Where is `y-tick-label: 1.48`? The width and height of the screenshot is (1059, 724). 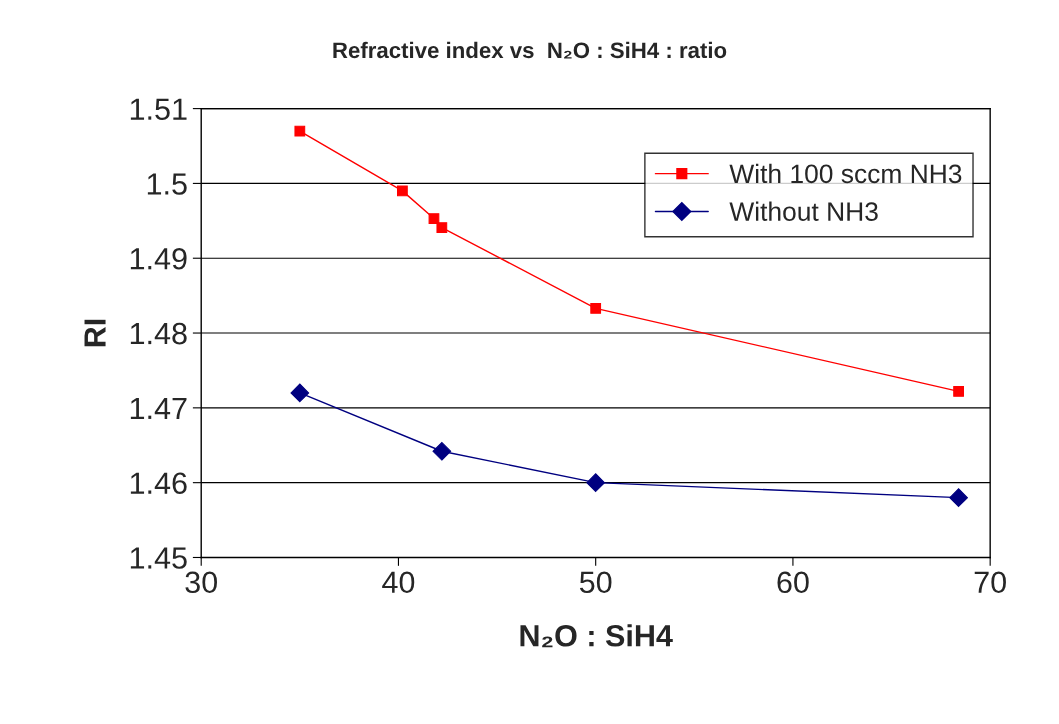
y-tick-label: 1.48 is located at coordinates (158, 333).